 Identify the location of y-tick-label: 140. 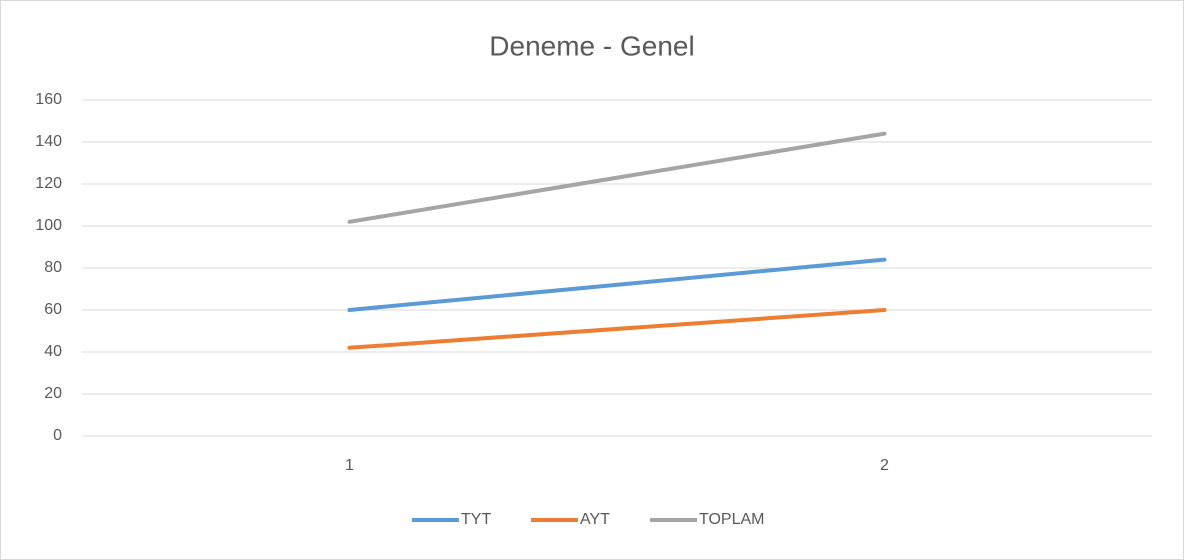
(48, 141).